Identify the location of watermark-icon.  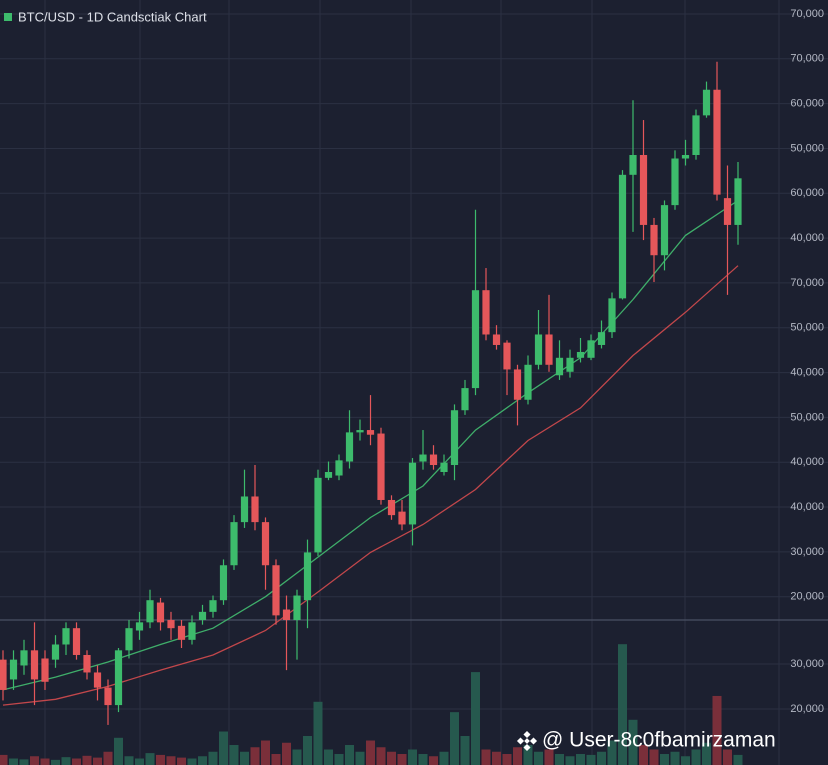
(527, 741).